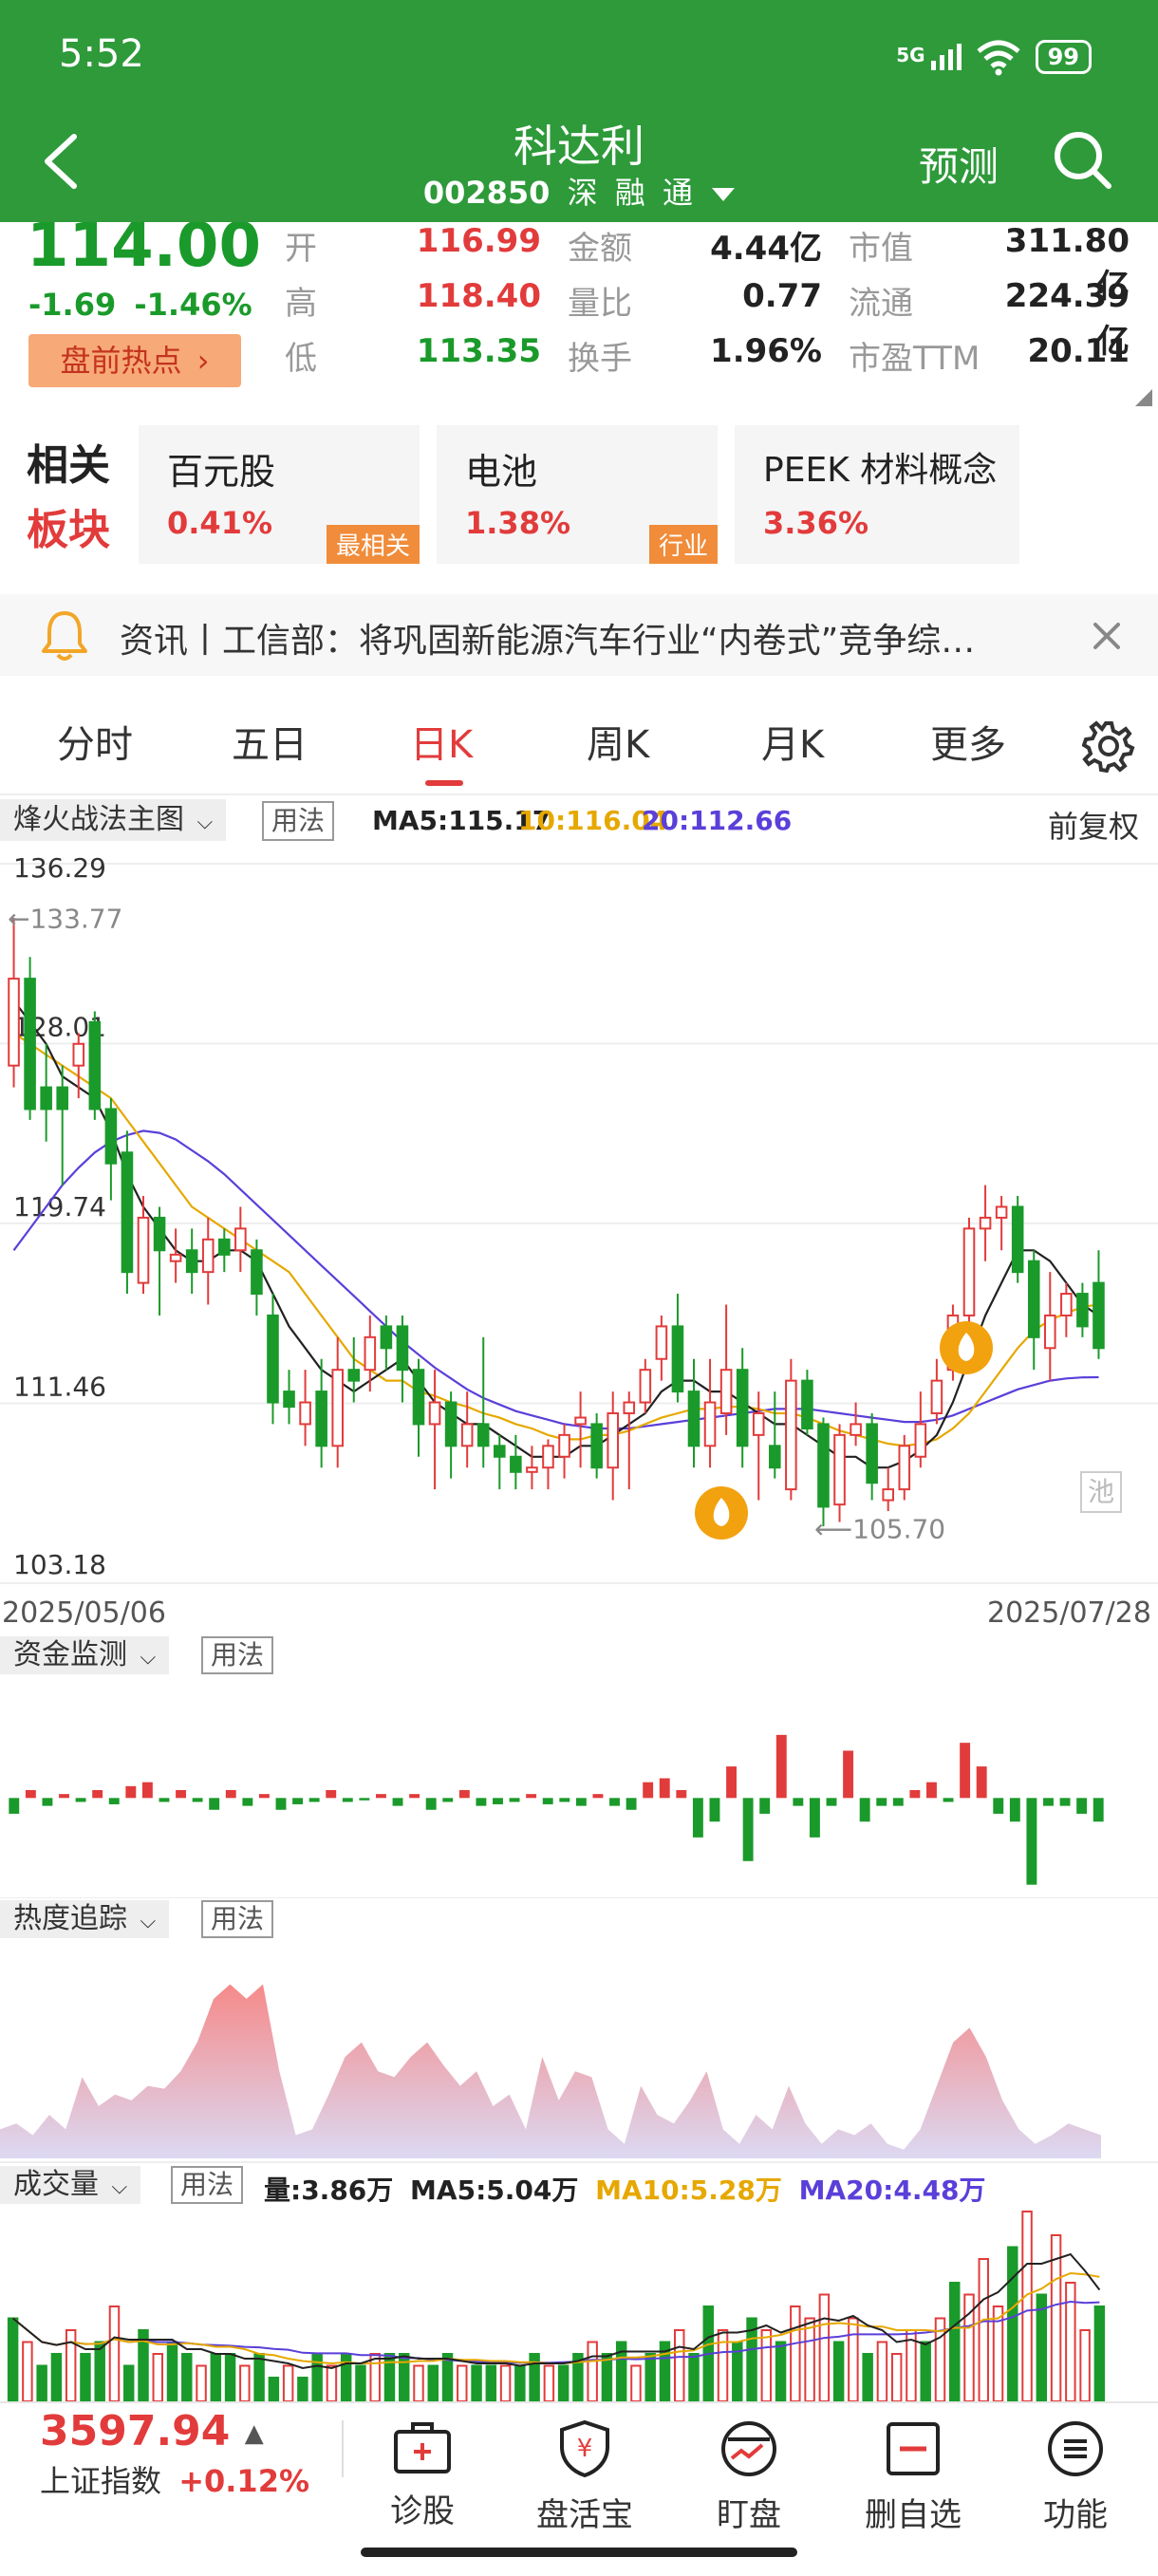  I want to click on index-line: 上证指数 +0.12%, so click(182, 2479).